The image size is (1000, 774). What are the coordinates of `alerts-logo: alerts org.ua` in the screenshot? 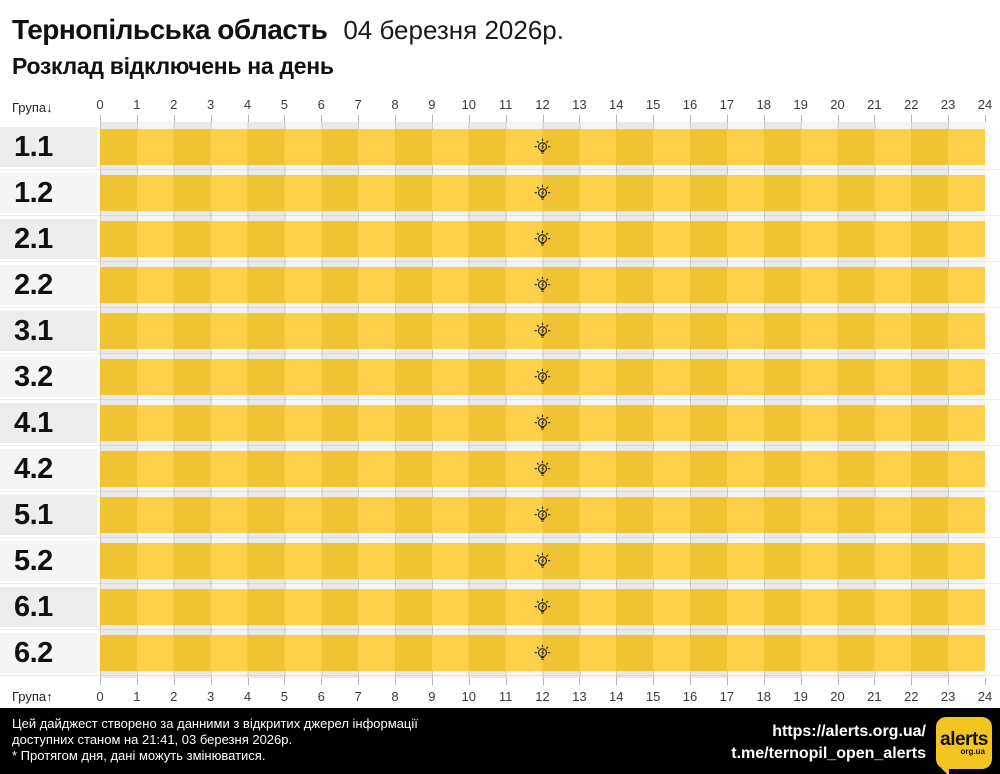 It's located at (964, 745).